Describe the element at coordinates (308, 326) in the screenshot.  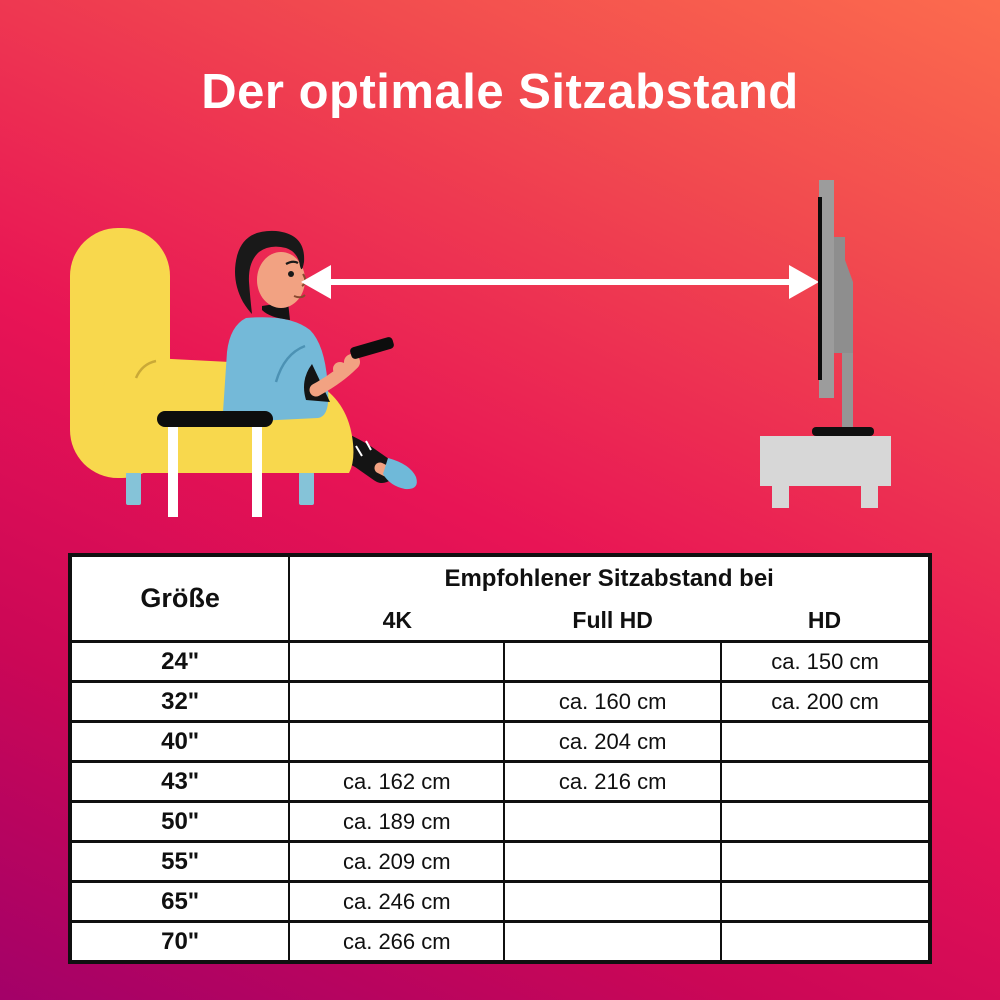
I see `person-illustration` at that location.